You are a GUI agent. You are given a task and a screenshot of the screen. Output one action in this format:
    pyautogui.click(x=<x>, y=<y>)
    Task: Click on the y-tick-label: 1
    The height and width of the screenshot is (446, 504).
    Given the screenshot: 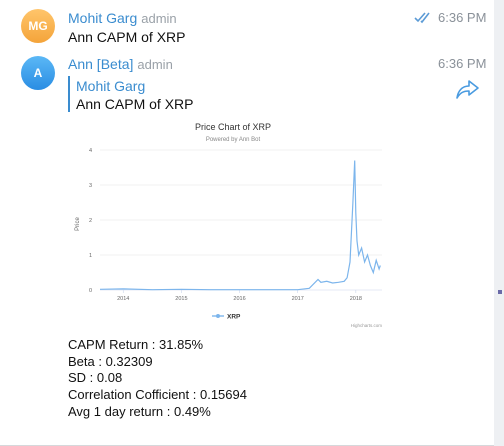 What is the action you would take?
    pyautogui.click(x=90, y=256)
    